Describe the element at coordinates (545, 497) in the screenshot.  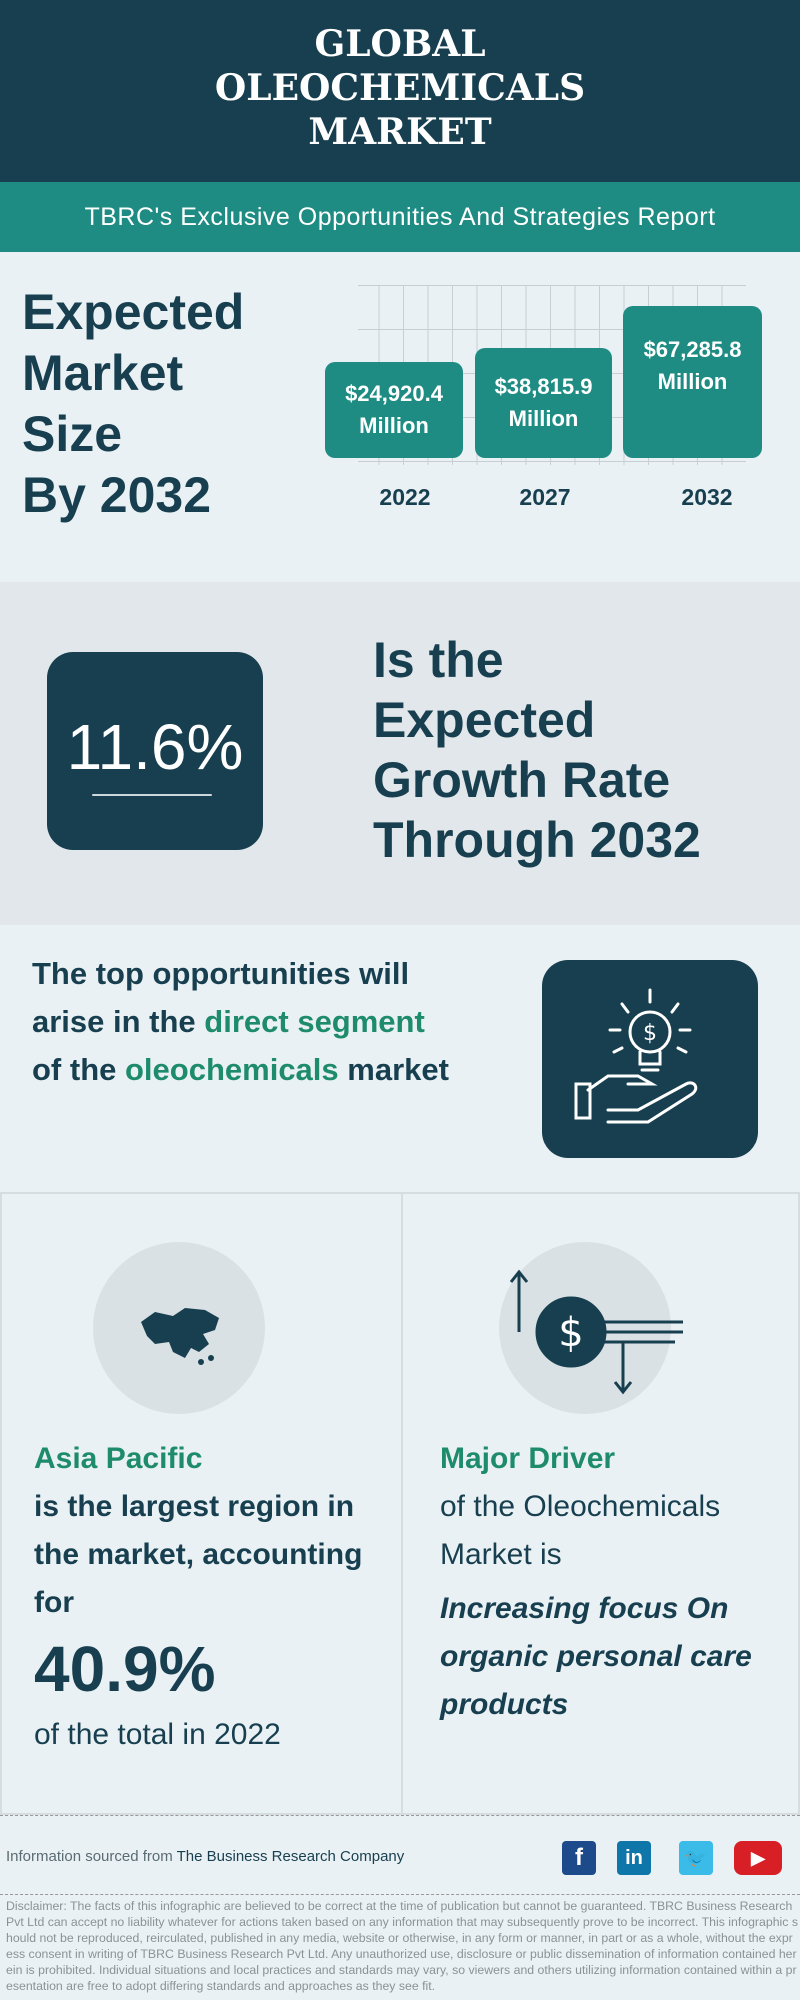
I see `year-label: 2027` at that location.